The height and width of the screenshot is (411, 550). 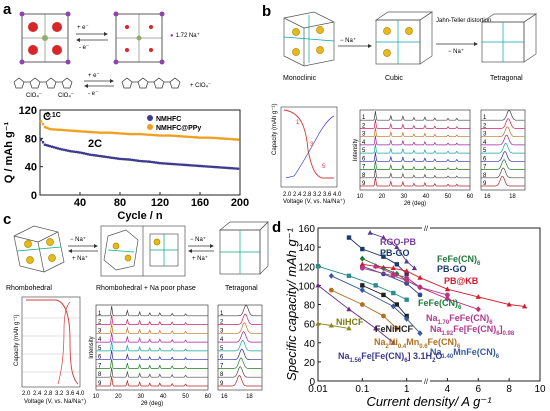 What do you see at coordinates (390, 357) in the screenshot?
I see `label-na156: Na1.56Fe[Fe(CN)6] 3.1H2O` at bounding box center [390, 357].